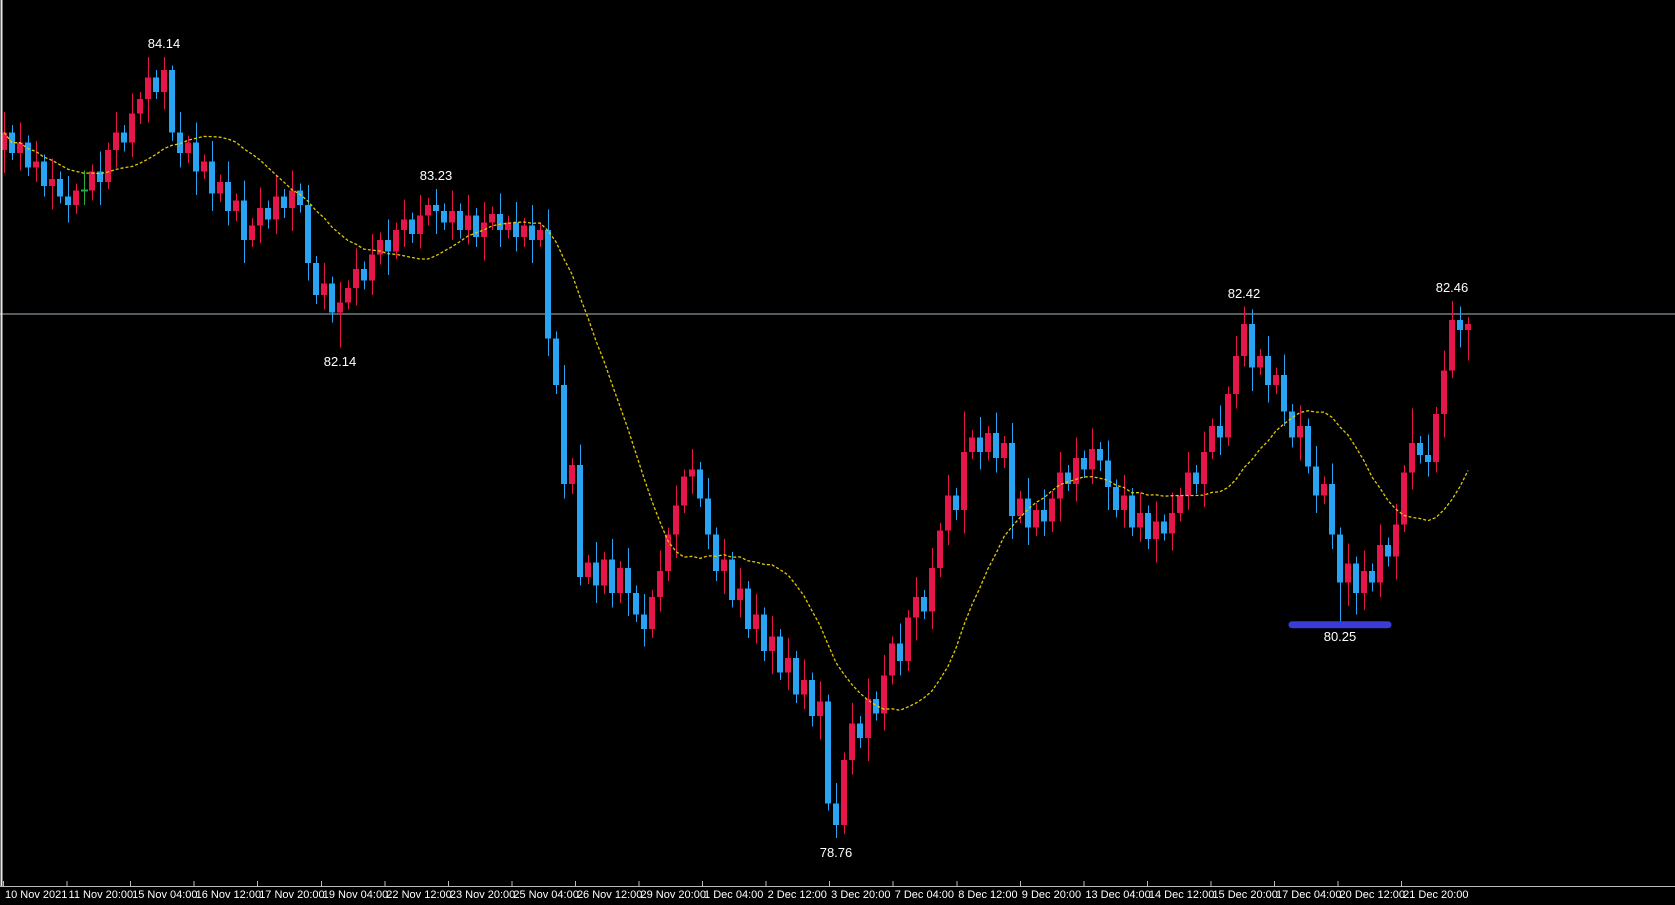  Describe the element at coordinates (734, 895) in the screenshot. I see `time-axis-label: 1 Dec 04:00` at that location.